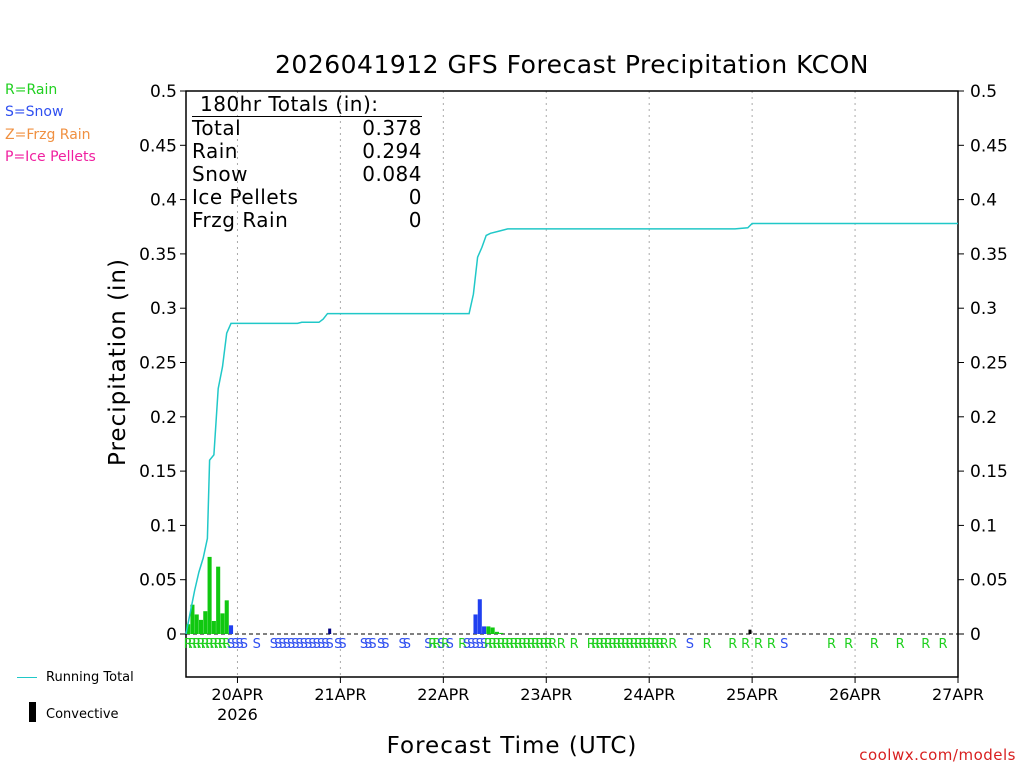 The width and height of the screenshot is (1024, 768). What do you see at coordinates (158, 146) in the screenshot?
I see `y-tick-label-left: 0.45` at bounding box center [158, 146].